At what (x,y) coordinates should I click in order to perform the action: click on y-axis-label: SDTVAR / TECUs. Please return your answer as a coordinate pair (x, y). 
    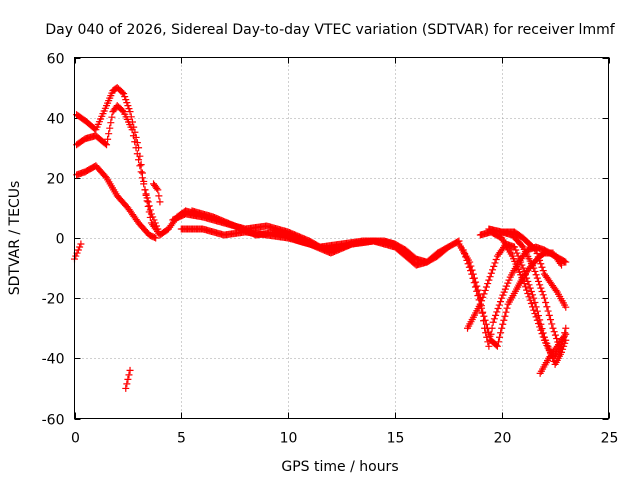
    Looking at the image, I should click on (15, 238).